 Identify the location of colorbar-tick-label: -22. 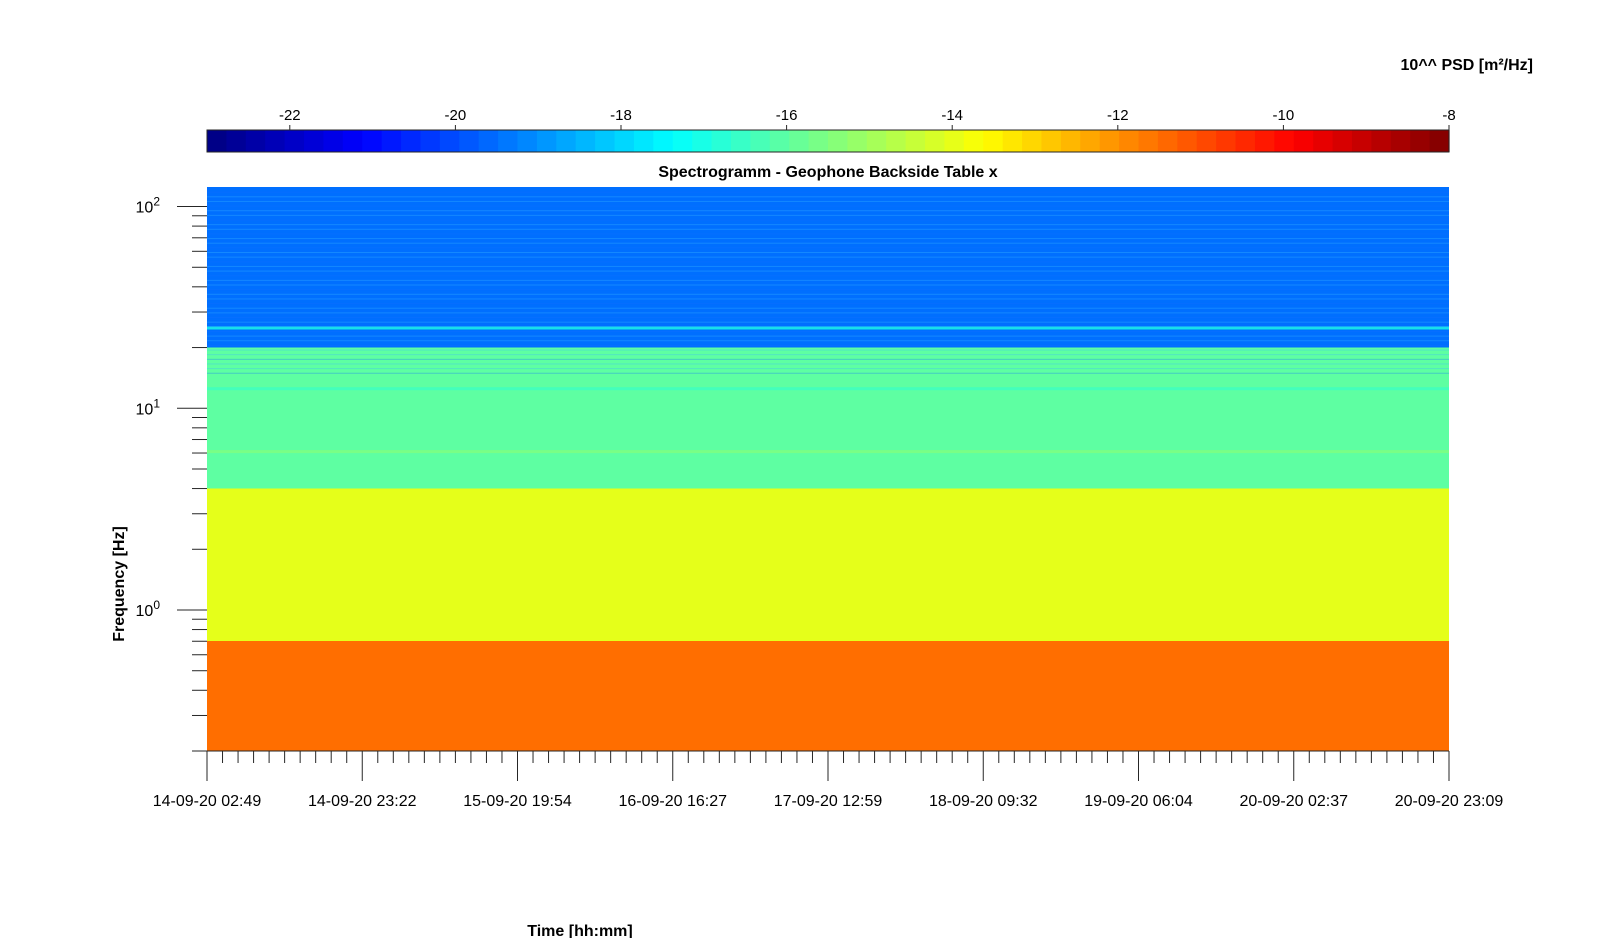
(290, 115).